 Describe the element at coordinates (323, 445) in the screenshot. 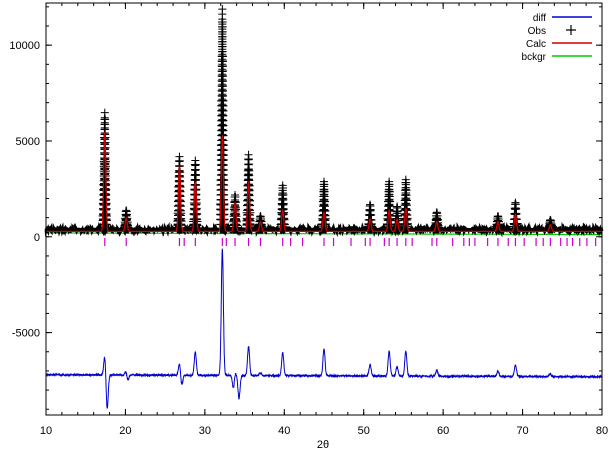

I see `x-axis-label: 2θ` at that location.